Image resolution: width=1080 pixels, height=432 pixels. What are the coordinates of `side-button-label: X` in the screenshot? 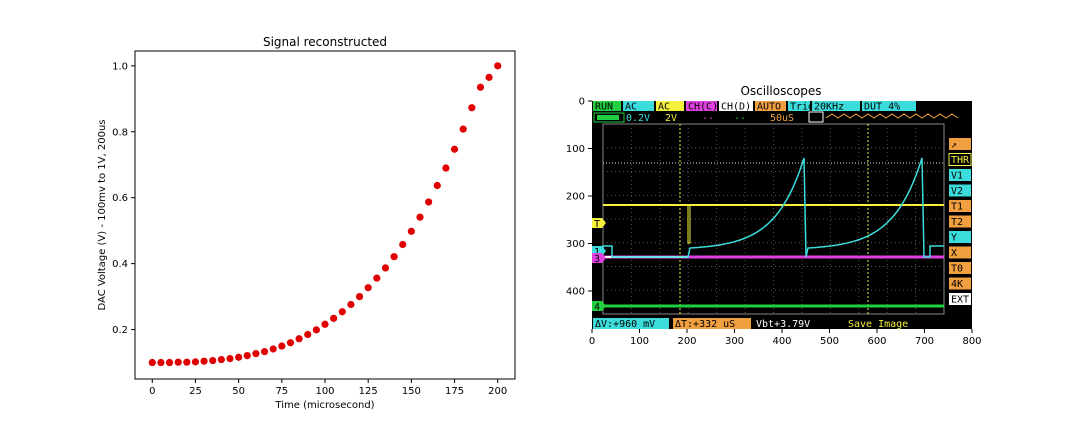 It's located at (954, 253).